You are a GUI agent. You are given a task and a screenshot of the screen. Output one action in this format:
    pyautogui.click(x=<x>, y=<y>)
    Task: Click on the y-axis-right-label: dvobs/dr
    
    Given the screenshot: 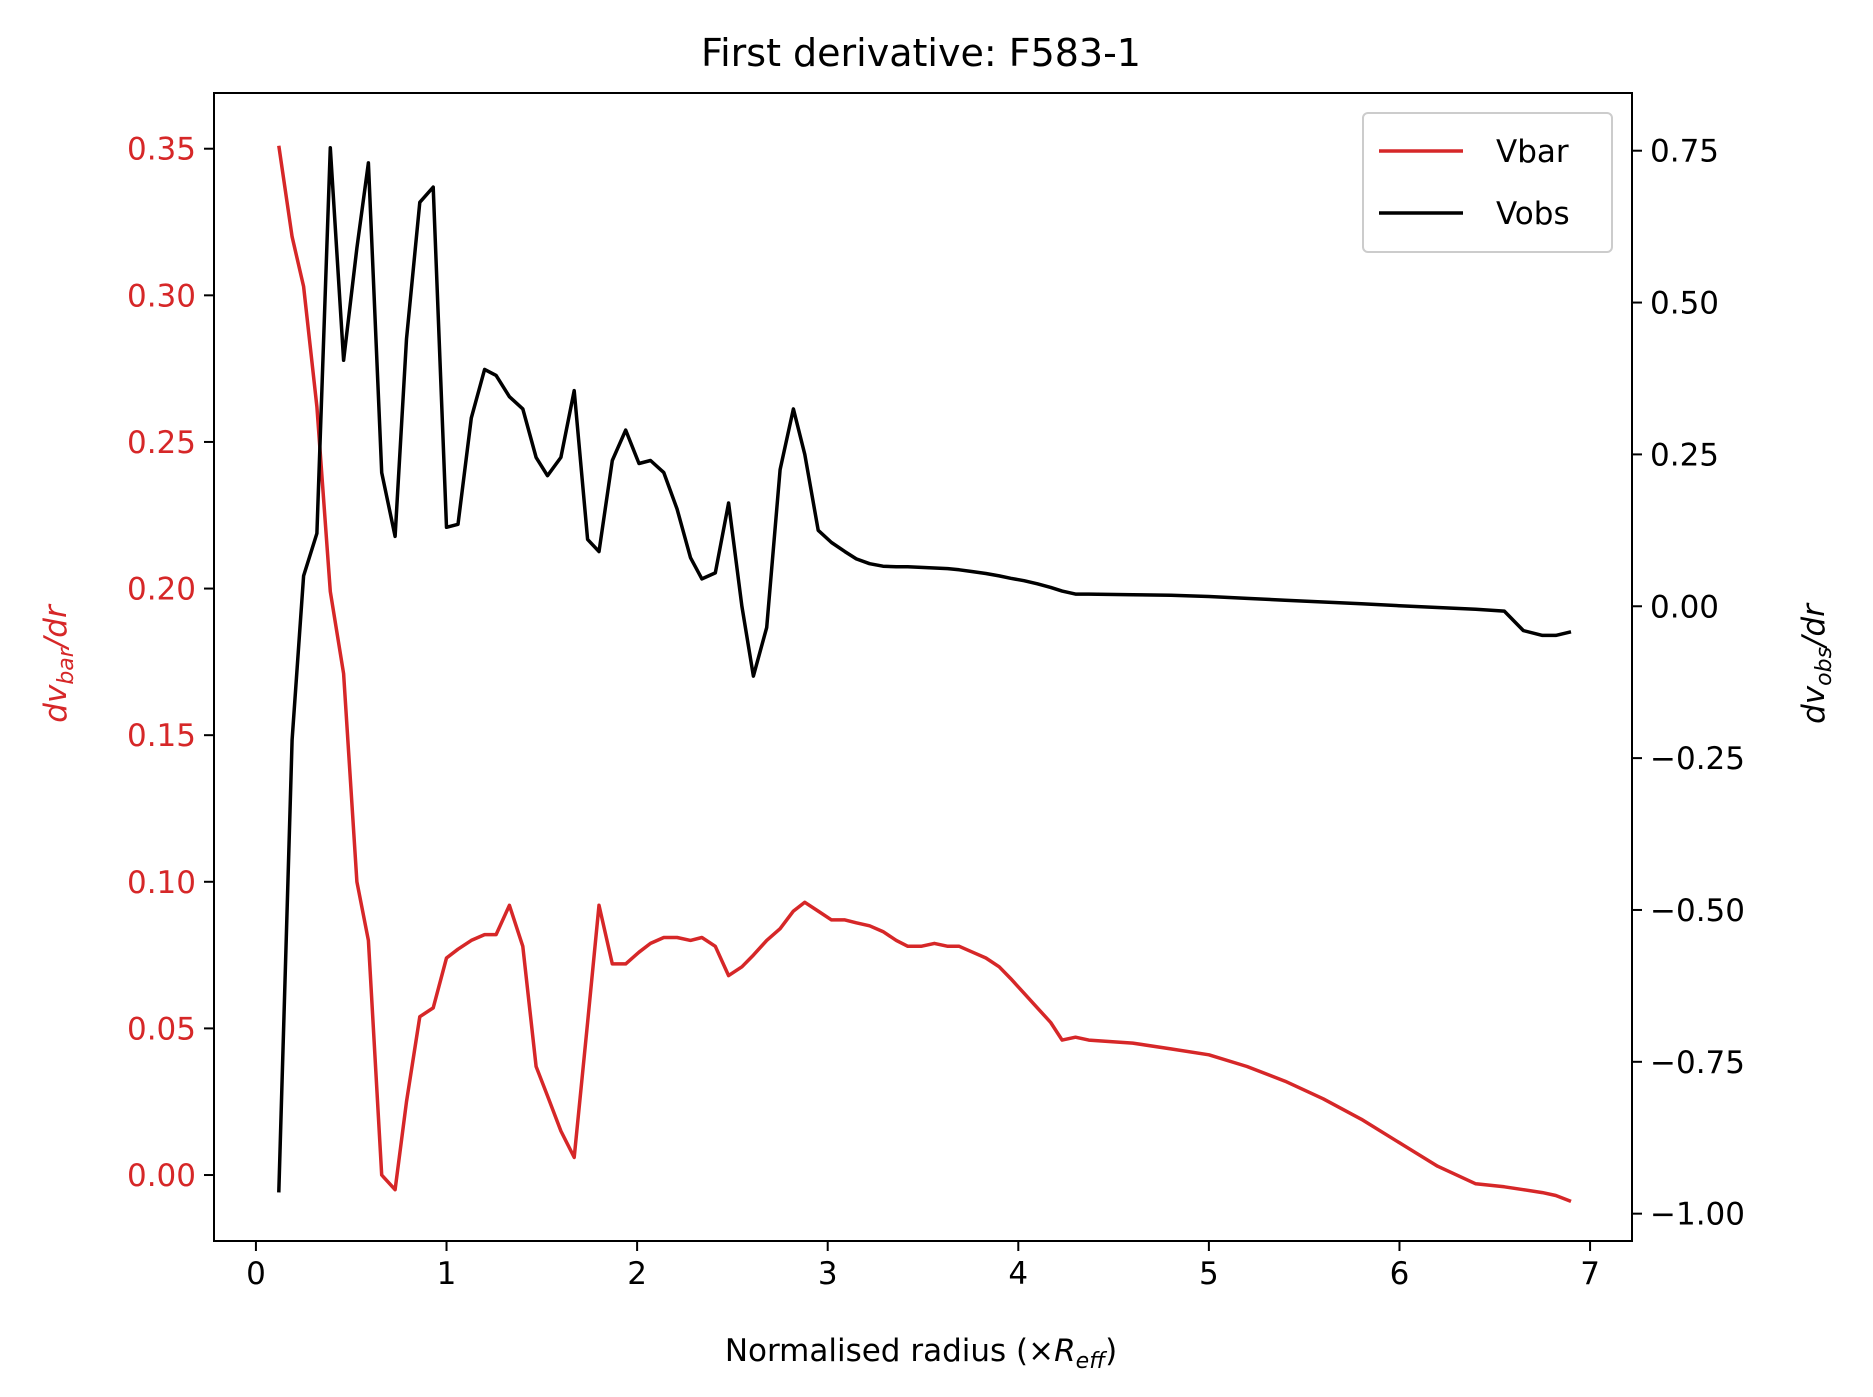 What is the action you would take?
    pyautogui.click(x=1816, y=663)
    